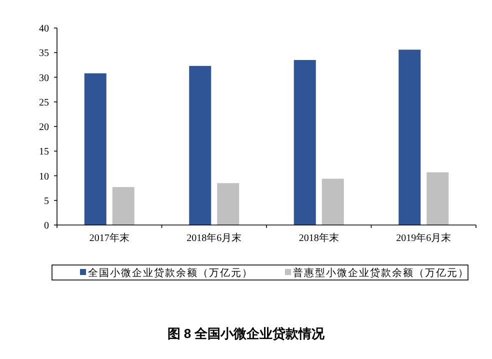 The width and height of the screenshot is (492, 359). I want to click on y-tick-label: 0, so click(46, 226).